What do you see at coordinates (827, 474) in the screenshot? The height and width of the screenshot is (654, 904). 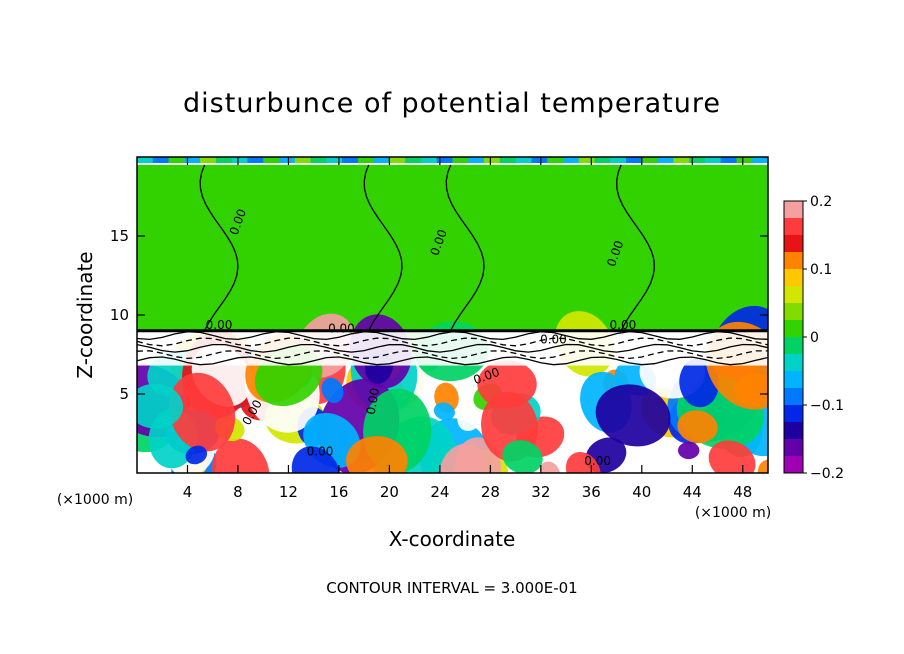 I see `colorbar-tick-label: −0.2` at bounding box center [827, 474].